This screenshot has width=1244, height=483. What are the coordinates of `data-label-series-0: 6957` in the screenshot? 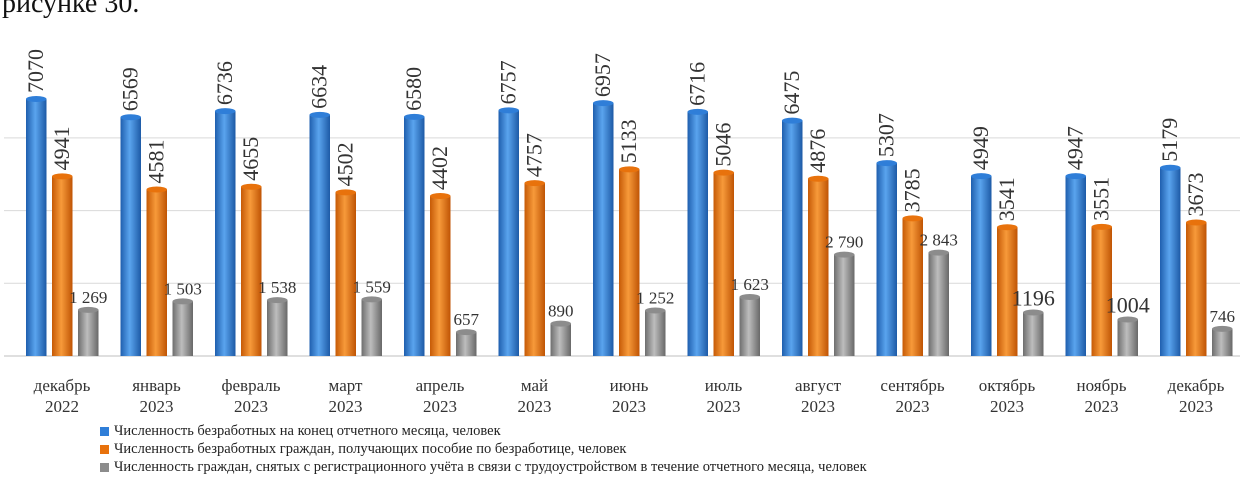 It's located at (602, 75).